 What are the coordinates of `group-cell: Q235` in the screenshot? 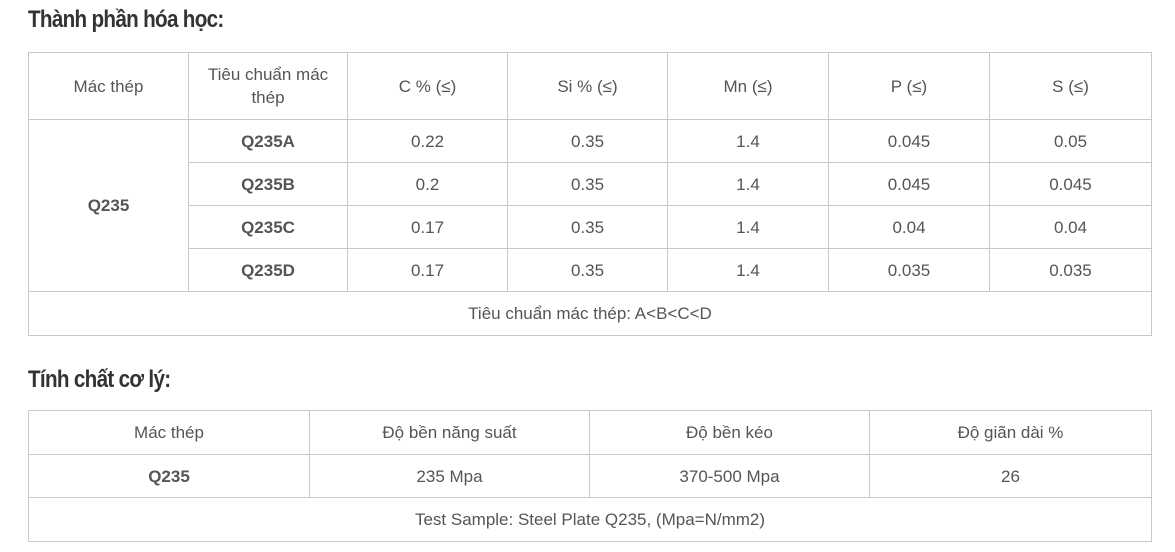 It's located at (108, 205).